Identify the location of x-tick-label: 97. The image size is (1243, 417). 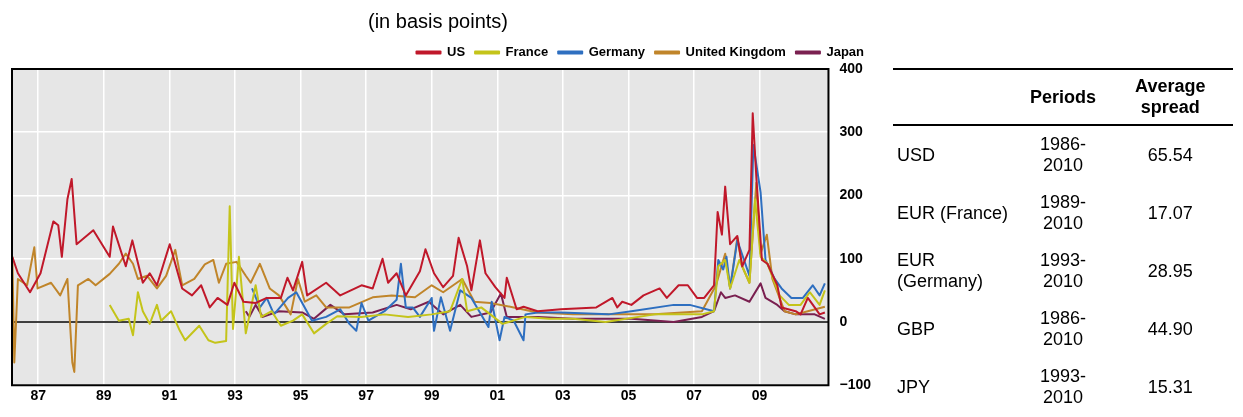
(366, 395).